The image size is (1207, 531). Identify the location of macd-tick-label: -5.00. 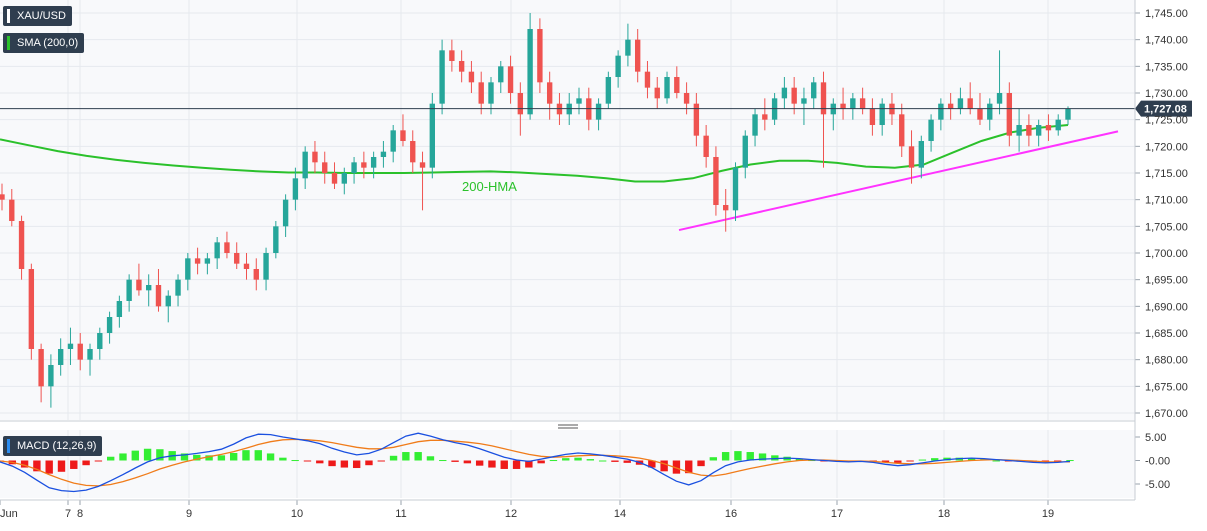
(1157, 485).